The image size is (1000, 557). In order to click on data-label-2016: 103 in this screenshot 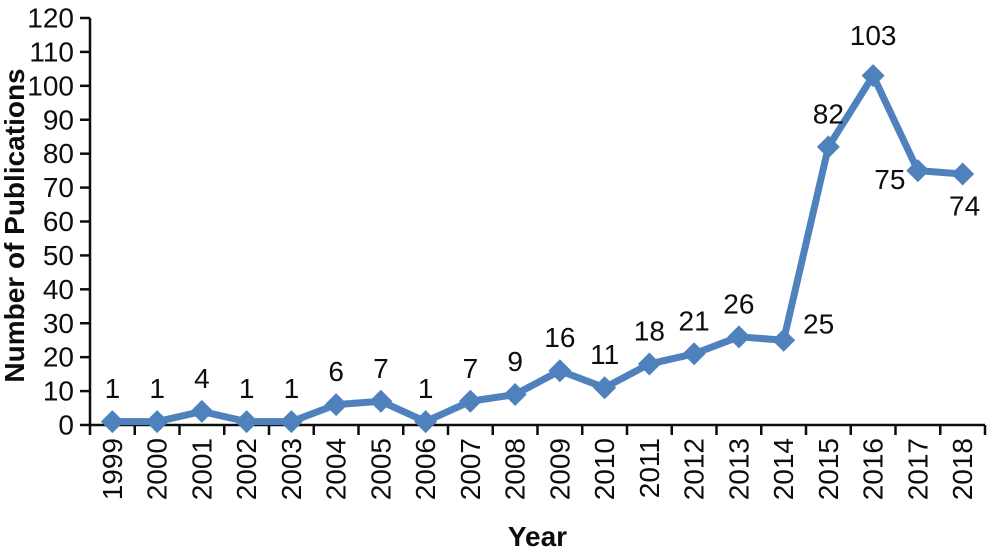, I will do `click(873, 35)`.